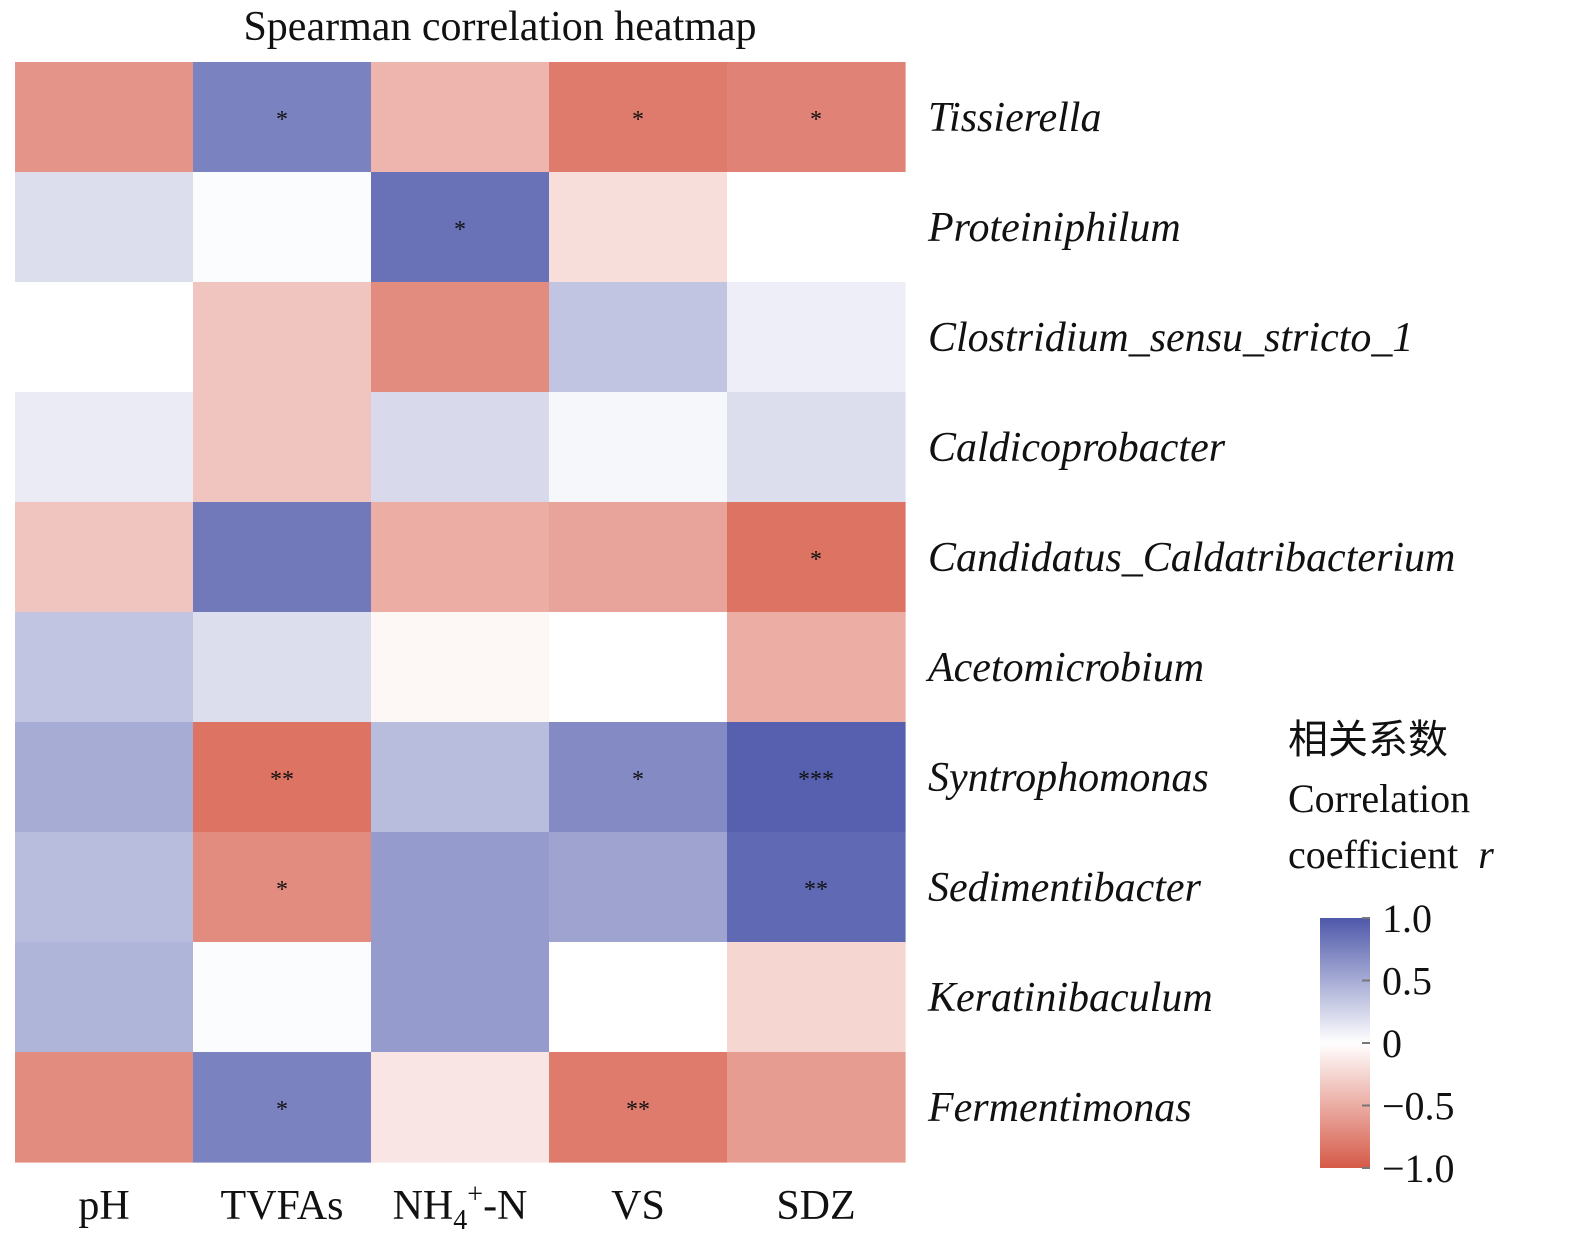  I want to click on significance-mark: ***, so click(816, 780).